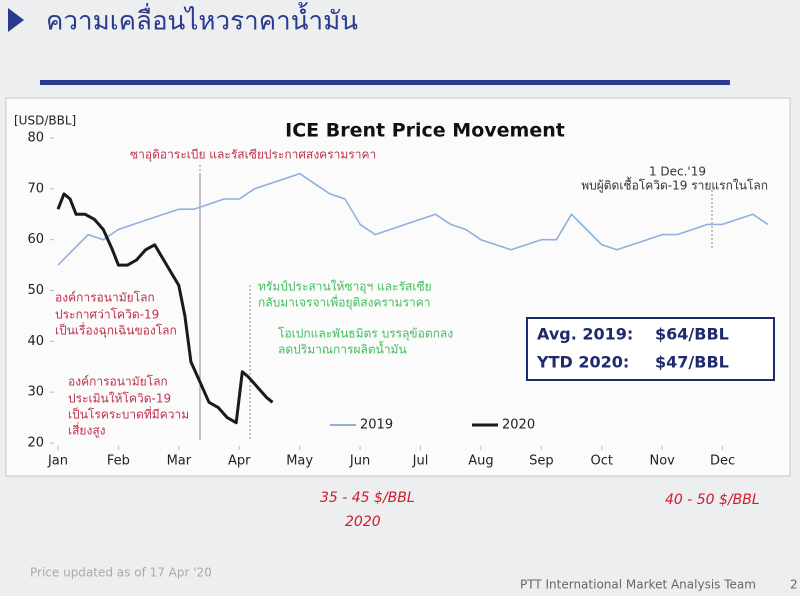 The width and height of the screenshot is (800, 596). I want to click on annotation: ประเมินให้โควิด-19, so click(119, 399).